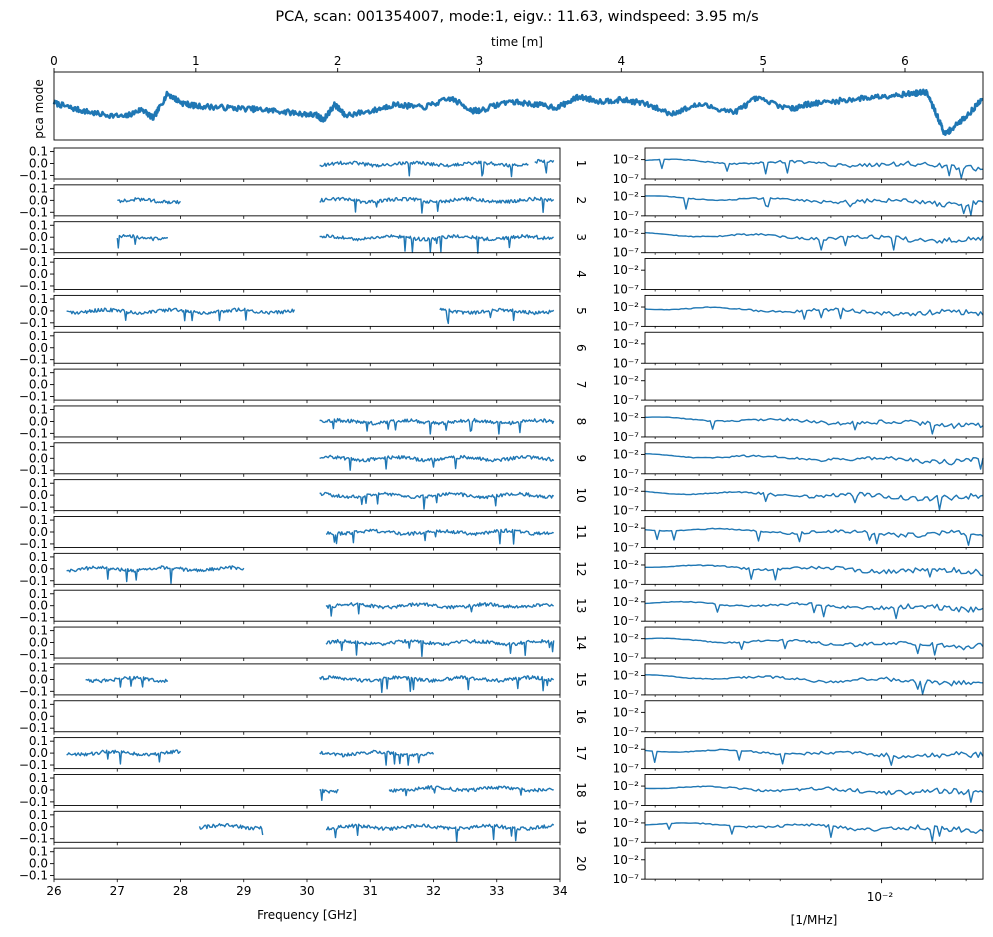 The image size is (993, 937). Describe the element at coordinates (581, 826) in the screenshot. I see `panel-label: 19` at that location.